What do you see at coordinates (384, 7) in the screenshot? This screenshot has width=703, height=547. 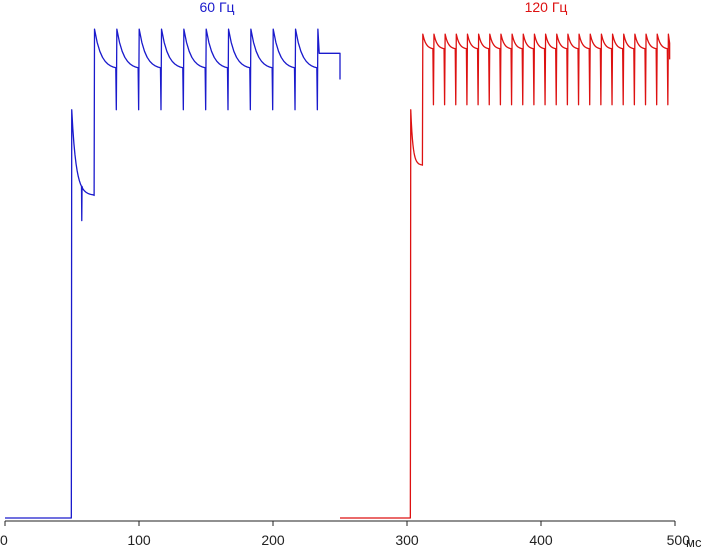 I see `series-labels: 60 Гц 120 Гц` at bounding box center [384, 7].